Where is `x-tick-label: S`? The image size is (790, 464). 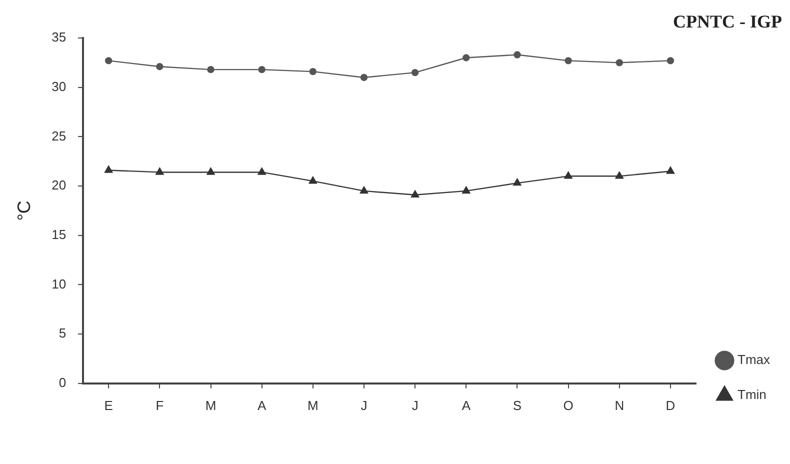
x-tick-label: S is located at coordinates (517, 405).